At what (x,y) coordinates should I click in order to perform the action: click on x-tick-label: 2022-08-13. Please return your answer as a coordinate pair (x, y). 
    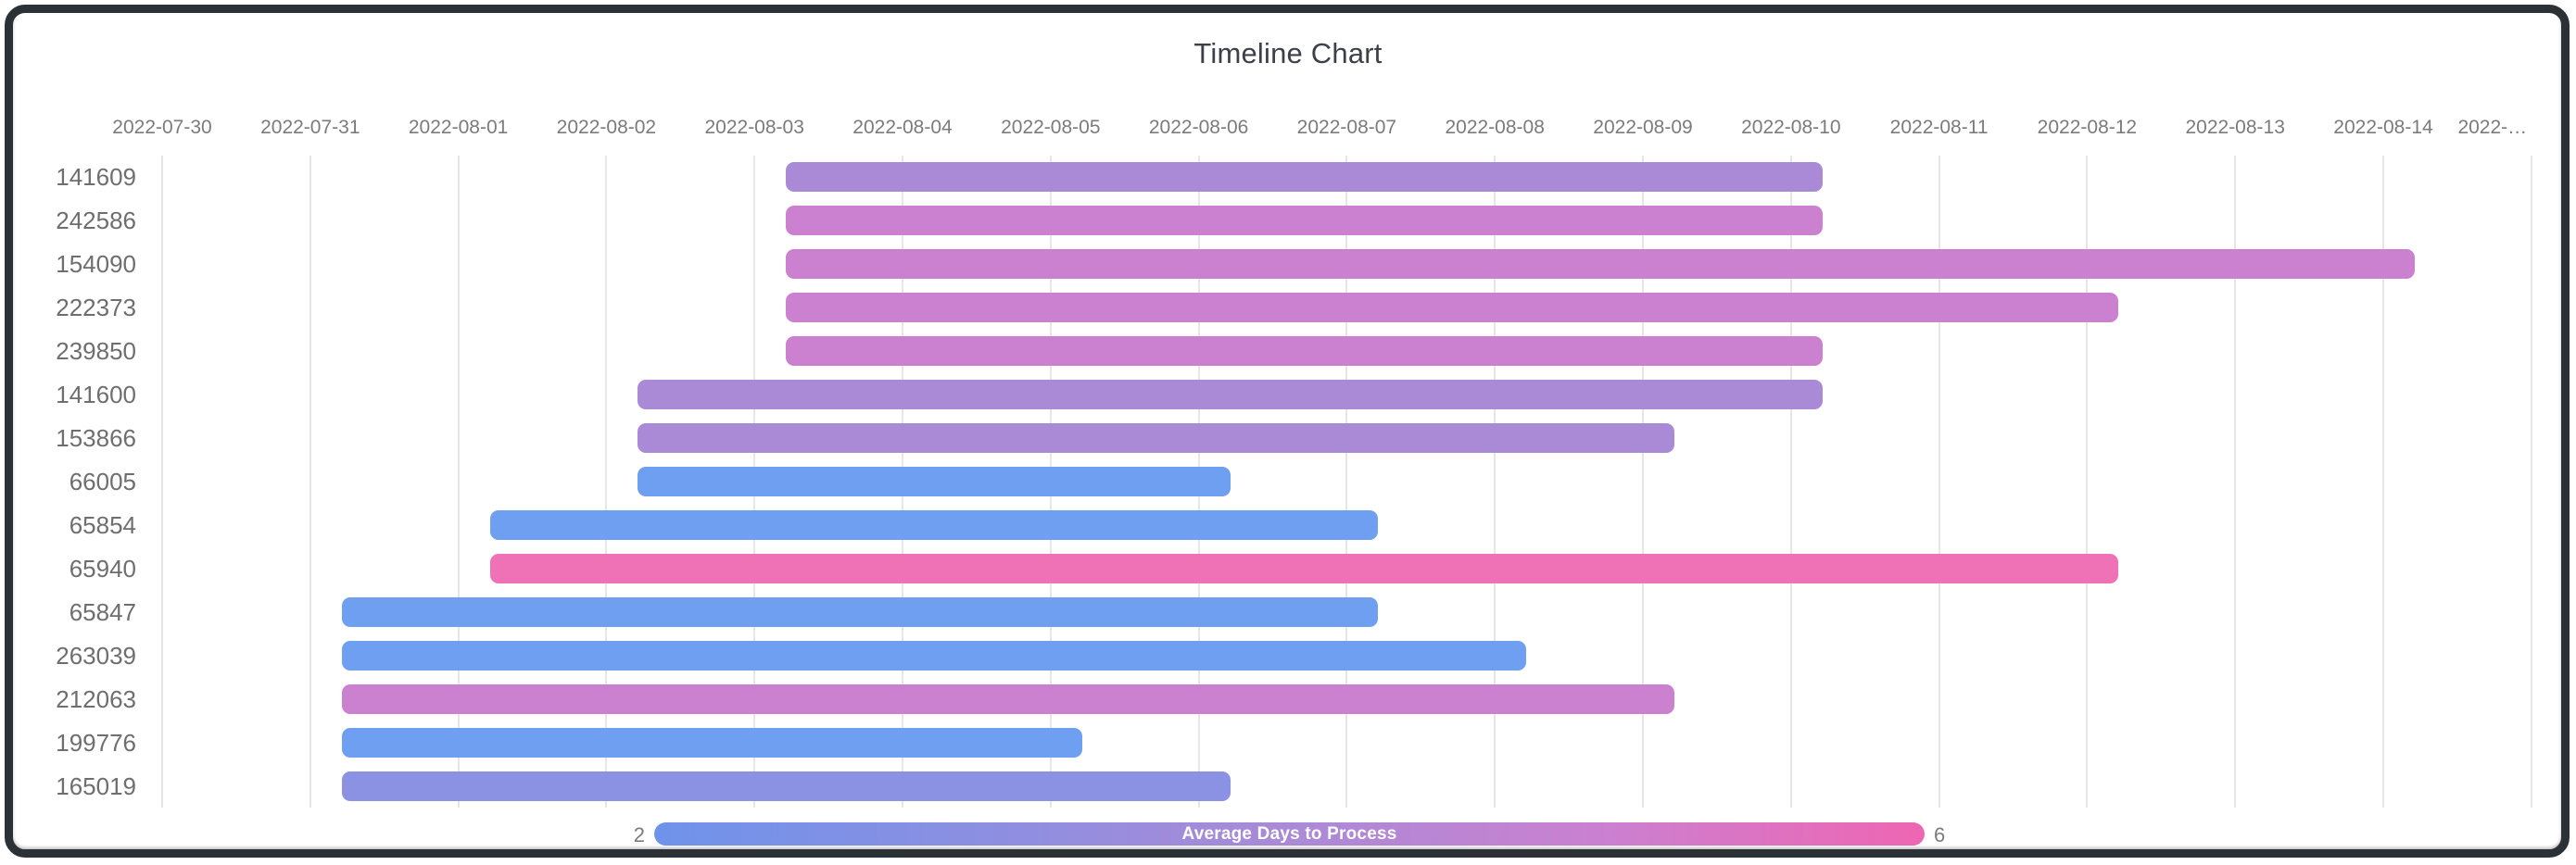
    Looking at the image, I should click on (2235, 128).